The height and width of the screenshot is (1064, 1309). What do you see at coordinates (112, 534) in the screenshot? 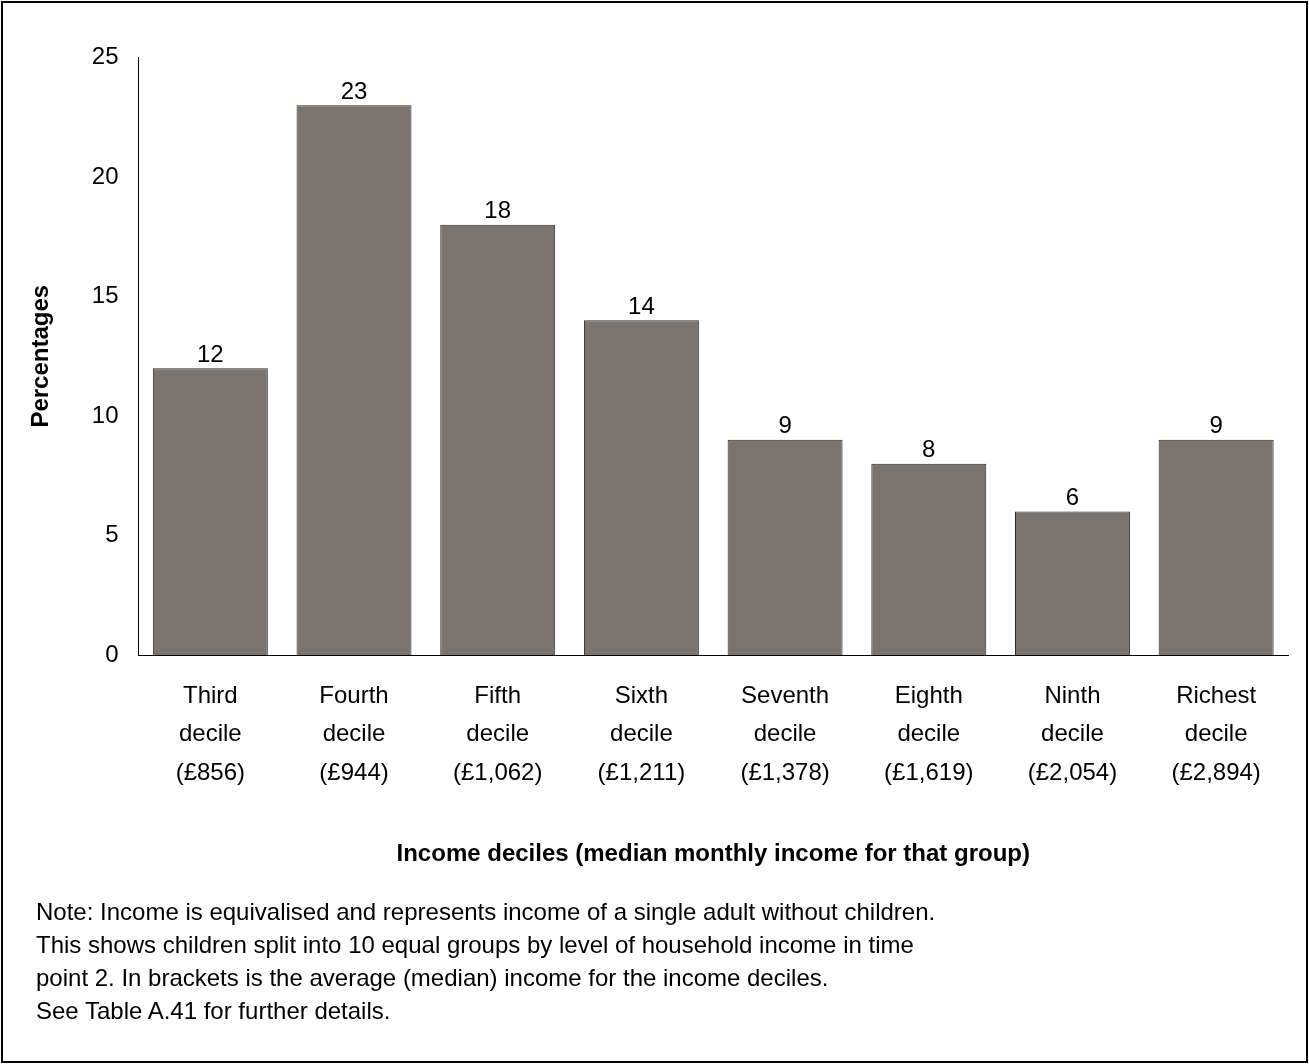
I see `y-tick-label: 5` at bounding box center [112, 534].